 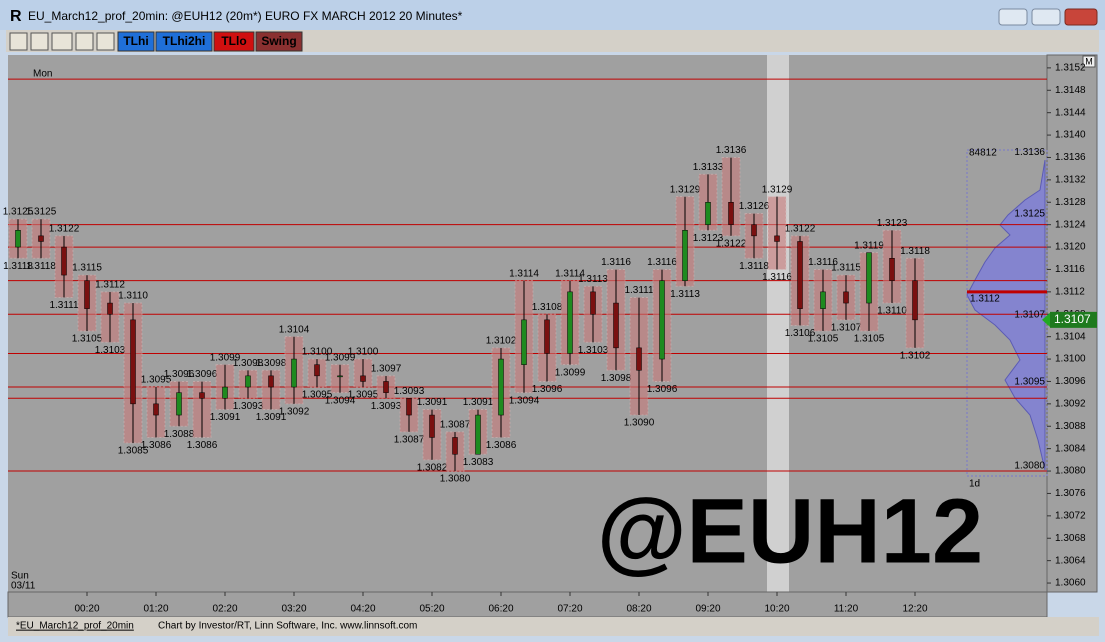 I want to click on low-label: 1.3088, so click(x=179, y=434).